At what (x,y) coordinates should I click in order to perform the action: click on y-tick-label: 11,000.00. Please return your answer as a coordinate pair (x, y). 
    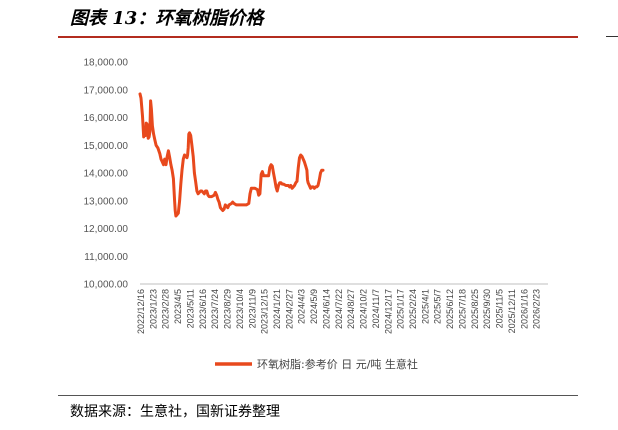
    Looking at the image, I should click on (106, 257).